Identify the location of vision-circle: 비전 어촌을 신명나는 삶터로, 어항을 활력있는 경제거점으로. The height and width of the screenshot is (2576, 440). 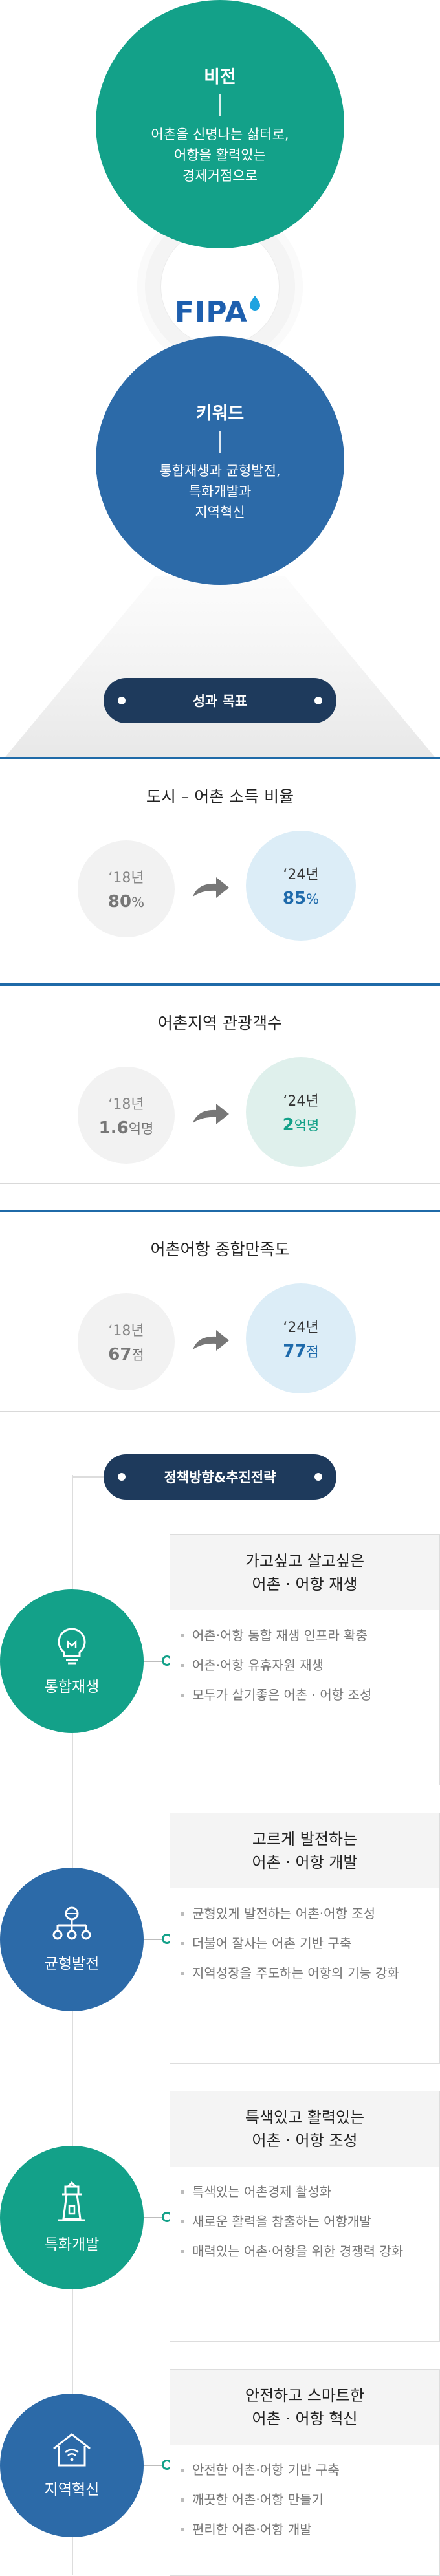
(220, 124).